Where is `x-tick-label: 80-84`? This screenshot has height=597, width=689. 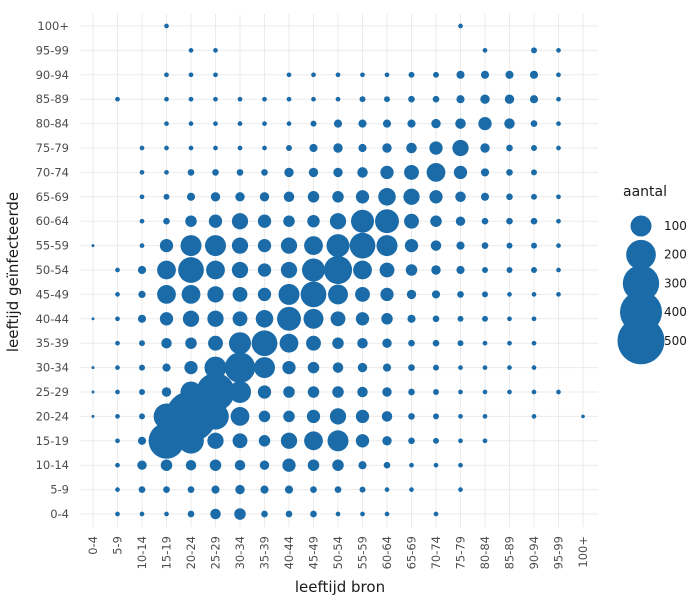
x-tick-label: 80-84 is located at coordinates (485, 552).